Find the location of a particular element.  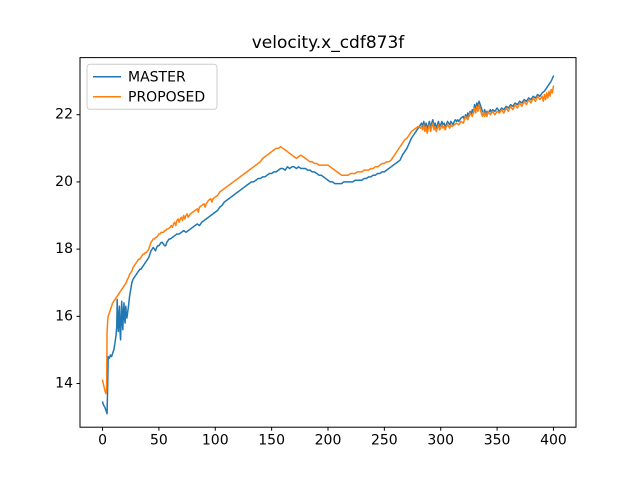

x-tick-label: 100 is located at coordinates (215, 440).